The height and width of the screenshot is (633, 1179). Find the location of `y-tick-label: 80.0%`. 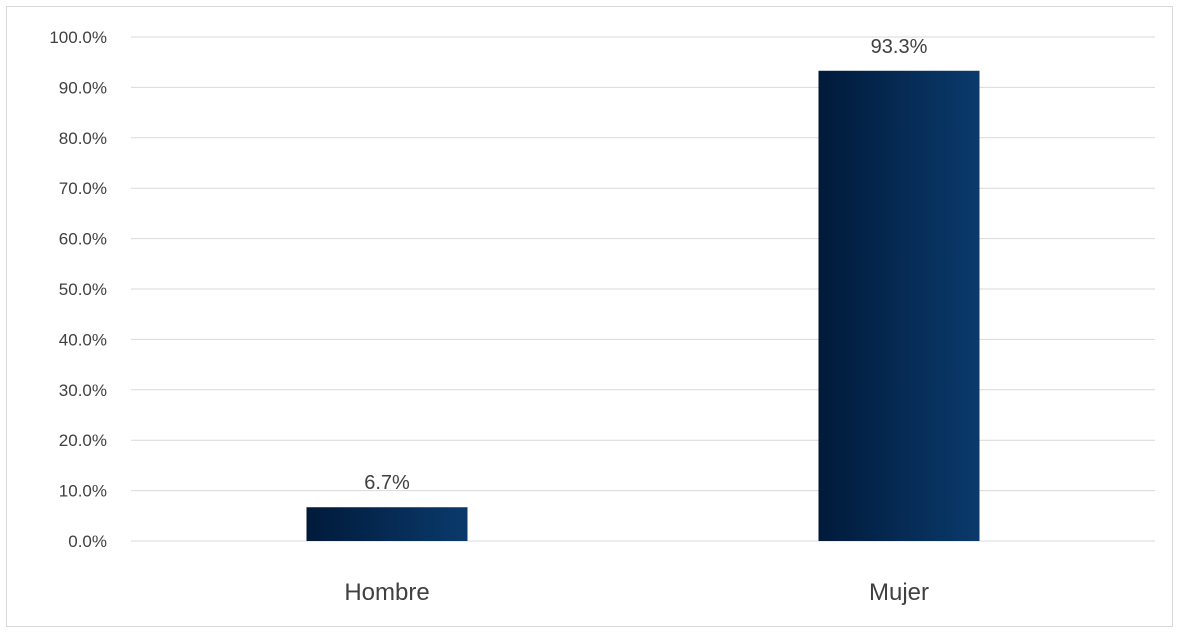

y-tick-label: 80.0% is located at coordinates (83, 138).